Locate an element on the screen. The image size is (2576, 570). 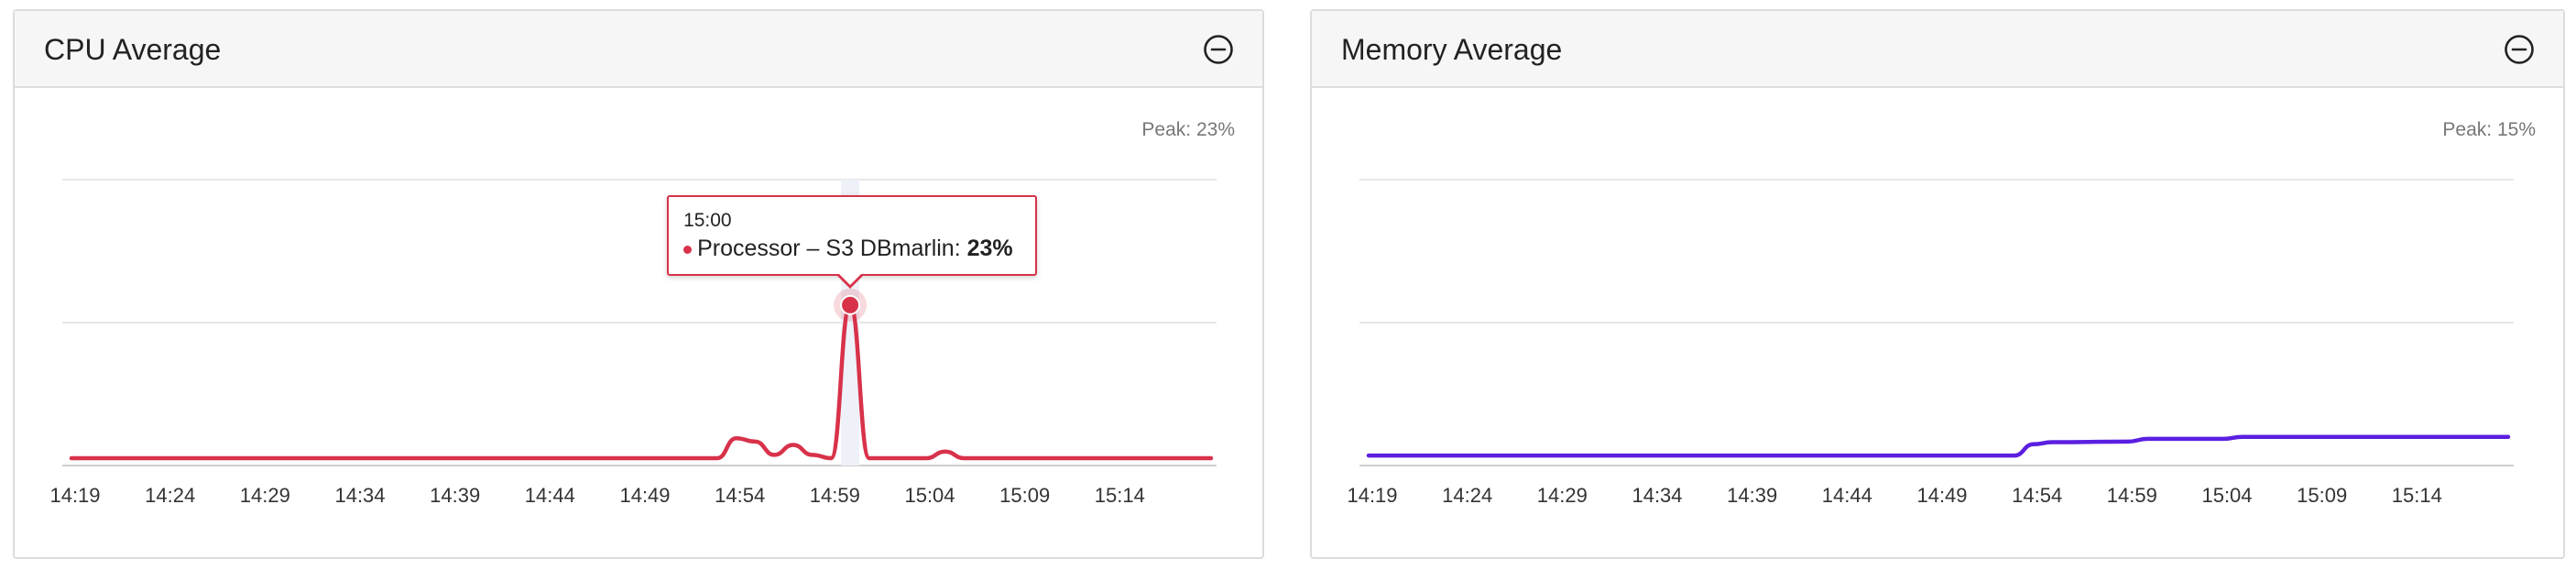
tooltip-series-line: Processor – S3 DBmarlin: 23% is located at coordinates (852, 249).